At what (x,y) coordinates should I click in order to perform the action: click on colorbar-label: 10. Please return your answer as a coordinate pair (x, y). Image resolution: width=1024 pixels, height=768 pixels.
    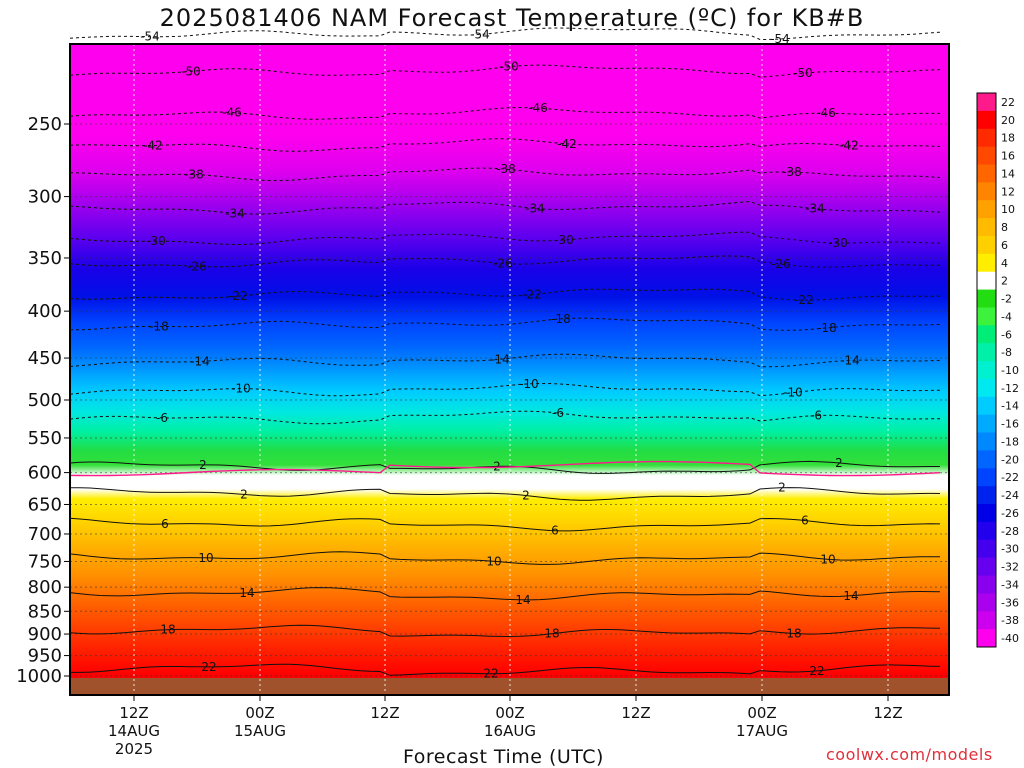
    Looking at the image, I should click on (1008, 209).